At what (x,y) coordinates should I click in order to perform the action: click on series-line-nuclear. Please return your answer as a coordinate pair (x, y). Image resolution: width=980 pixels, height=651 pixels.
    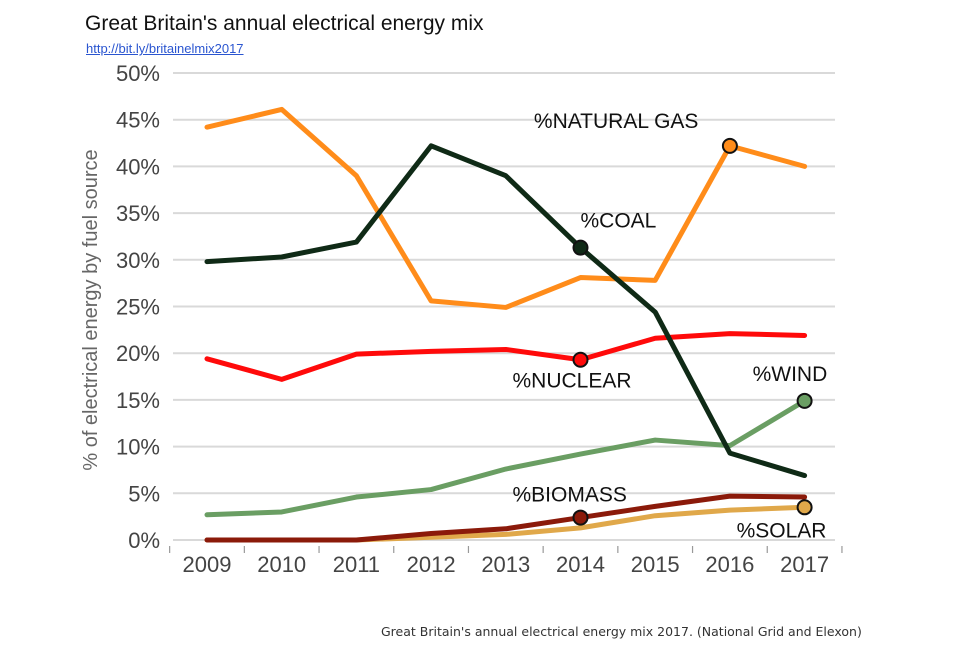
    Looking at the image, I should click on (506, 356).